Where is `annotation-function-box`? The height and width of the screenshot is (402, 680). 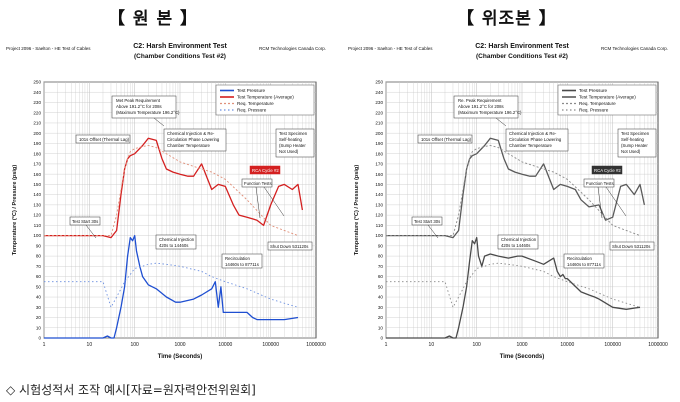 annotation-function-box is located at coordinates (599, 183).